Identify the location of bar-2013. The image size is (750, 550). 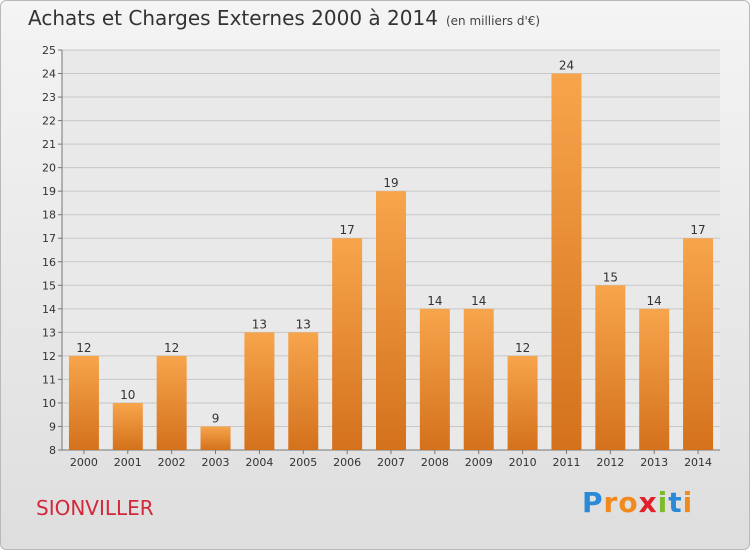
(654, 379).